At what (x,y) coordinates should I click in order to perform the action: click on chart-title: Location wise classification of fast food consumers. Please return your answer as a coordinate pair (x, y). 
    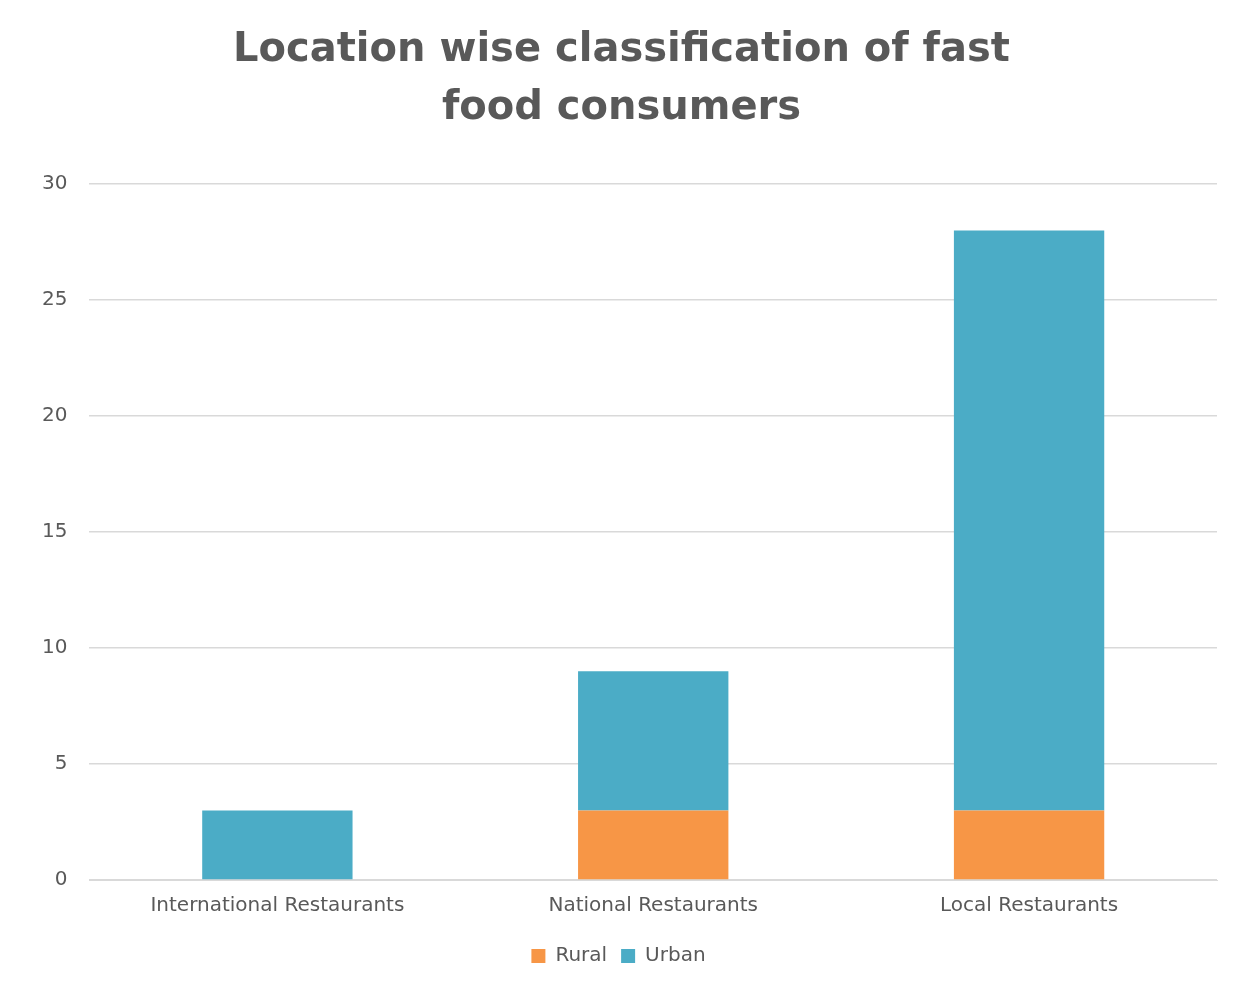
    Looking at the image, I should click on (621, 76).